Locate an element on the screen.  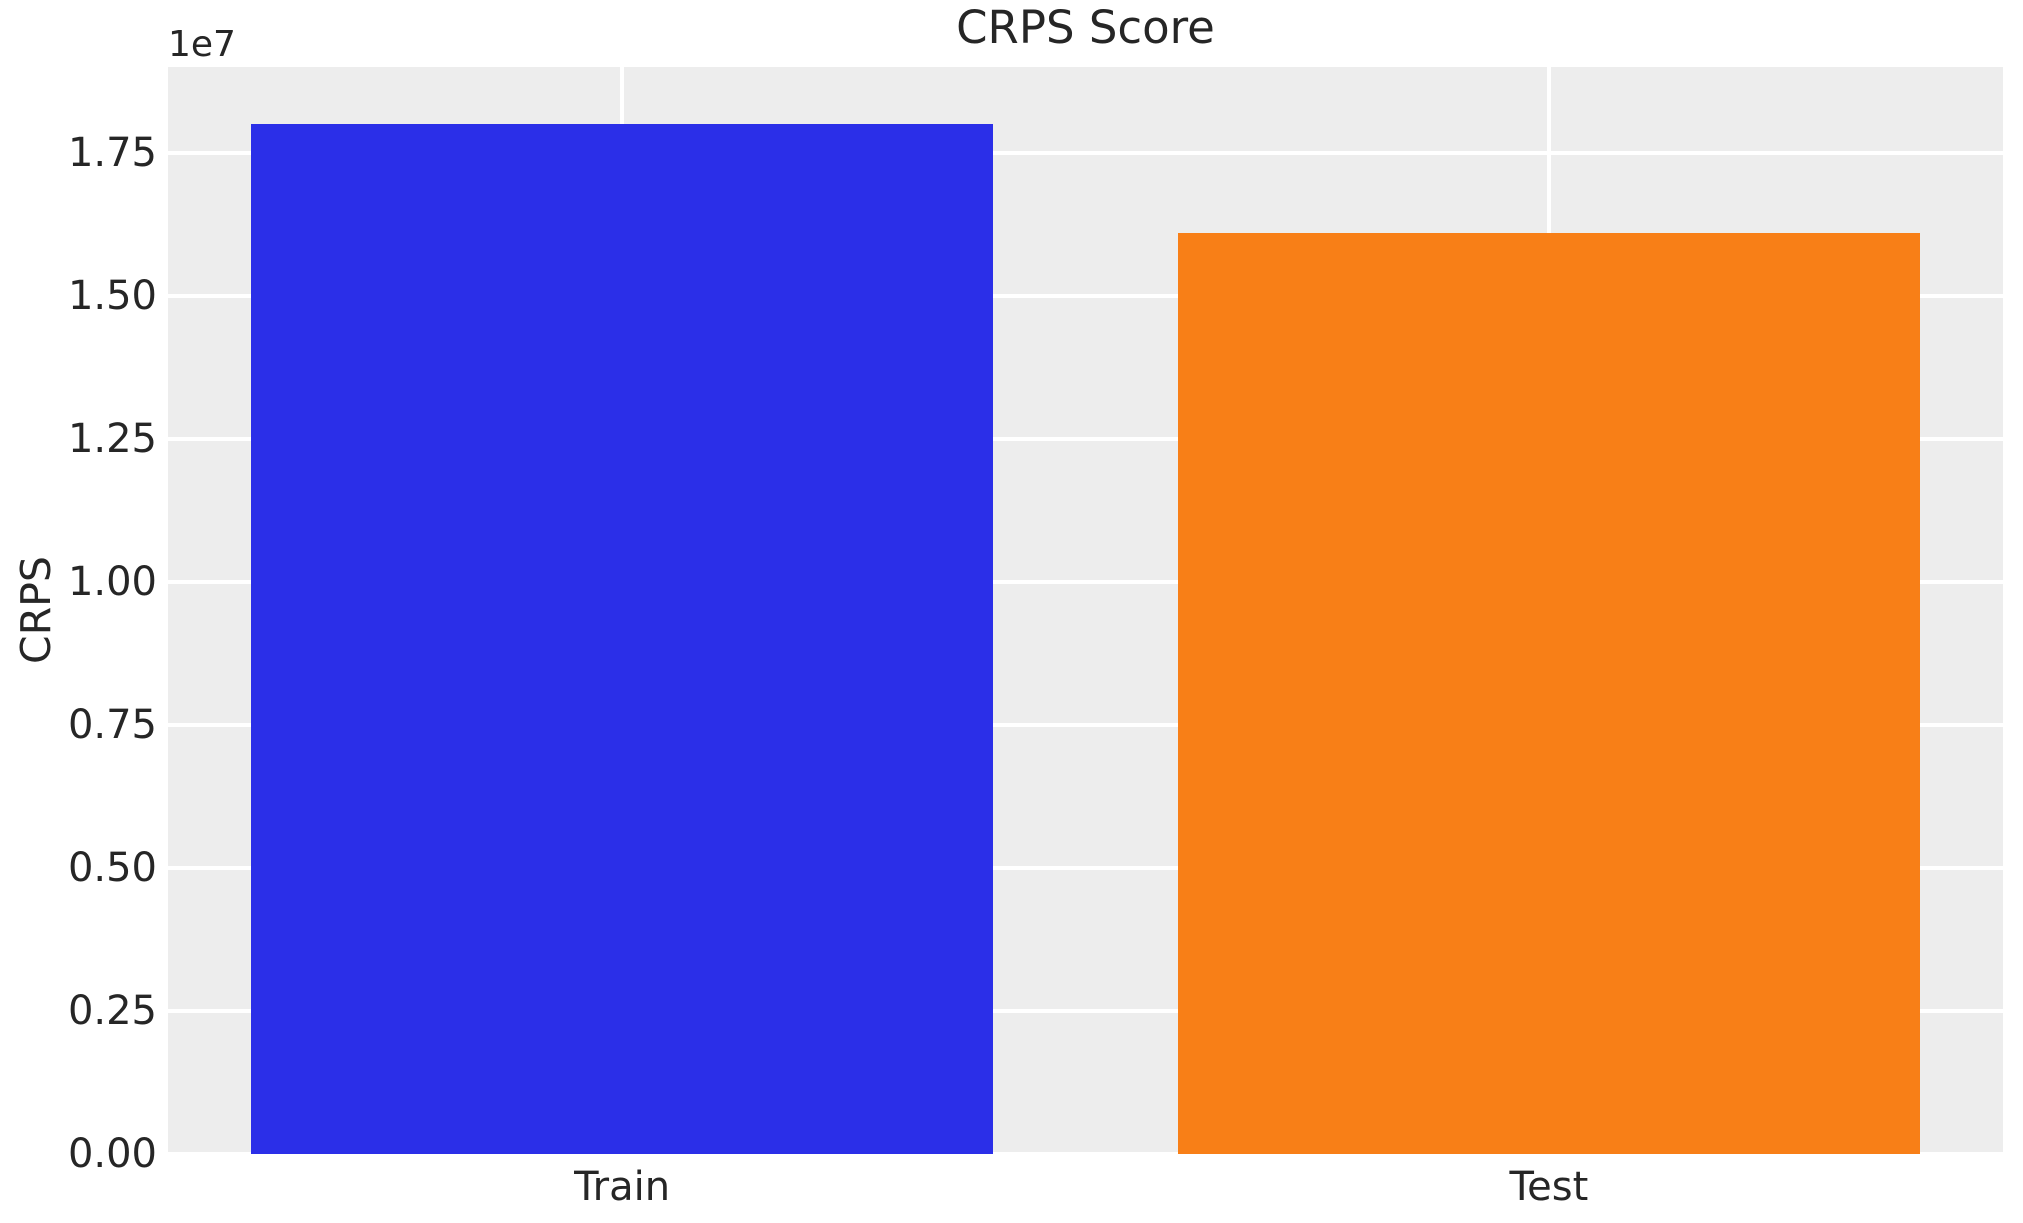
y-tick-label: 0.25 is located at coordinates (112, 1010).